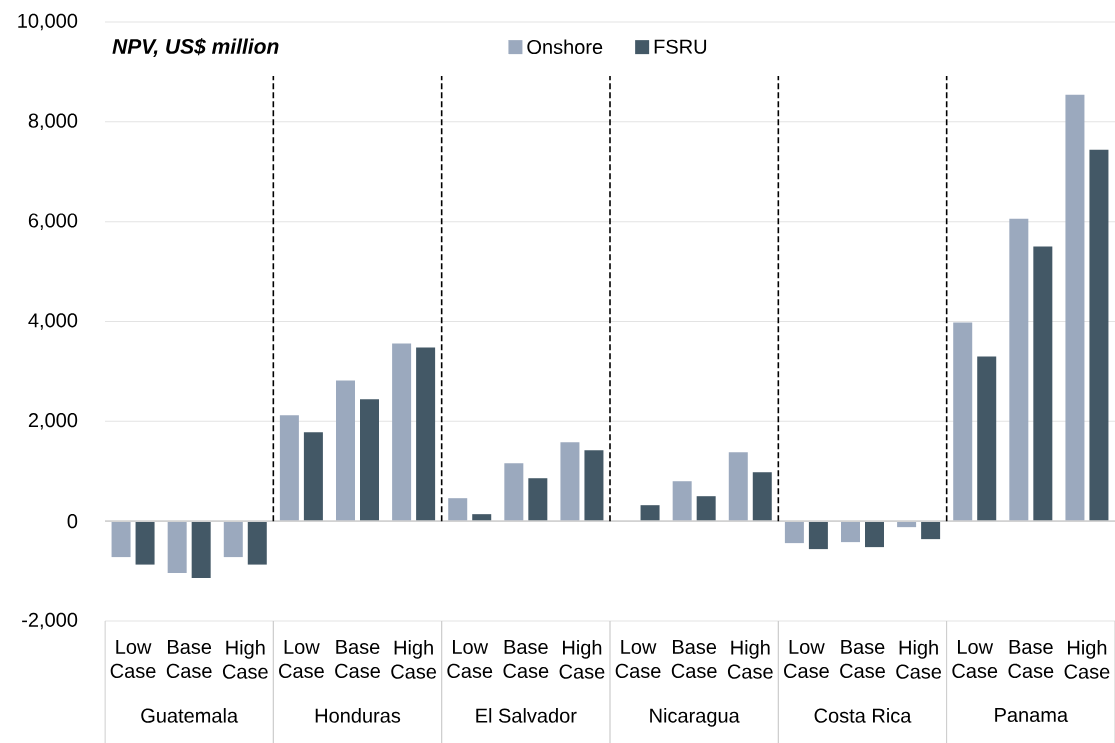  I want to click on text: Panama, so click(1032, 715).